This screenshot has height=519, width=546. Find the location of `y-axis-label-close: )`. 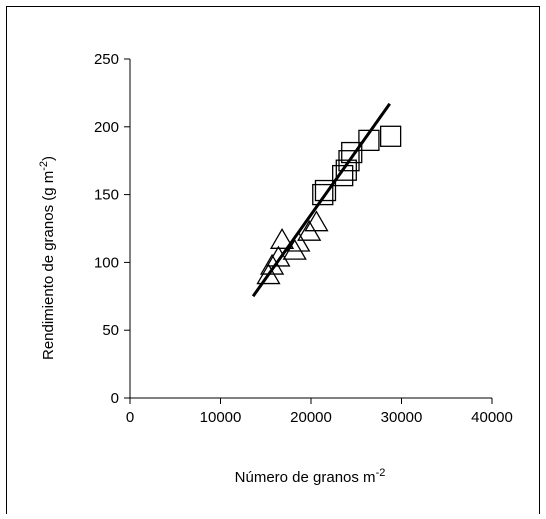

y-axis-label-close: ) is located at coordinates (48, 158).